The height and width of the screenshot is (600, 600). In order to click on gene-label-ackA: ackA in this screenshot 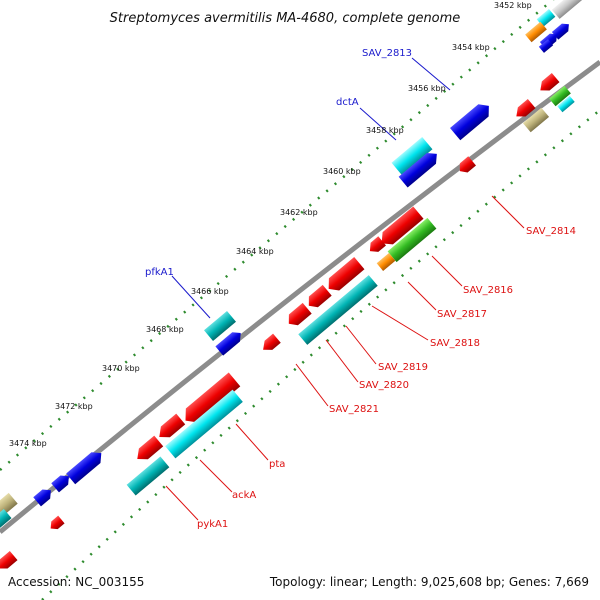, I will do `click(244, 495)`.